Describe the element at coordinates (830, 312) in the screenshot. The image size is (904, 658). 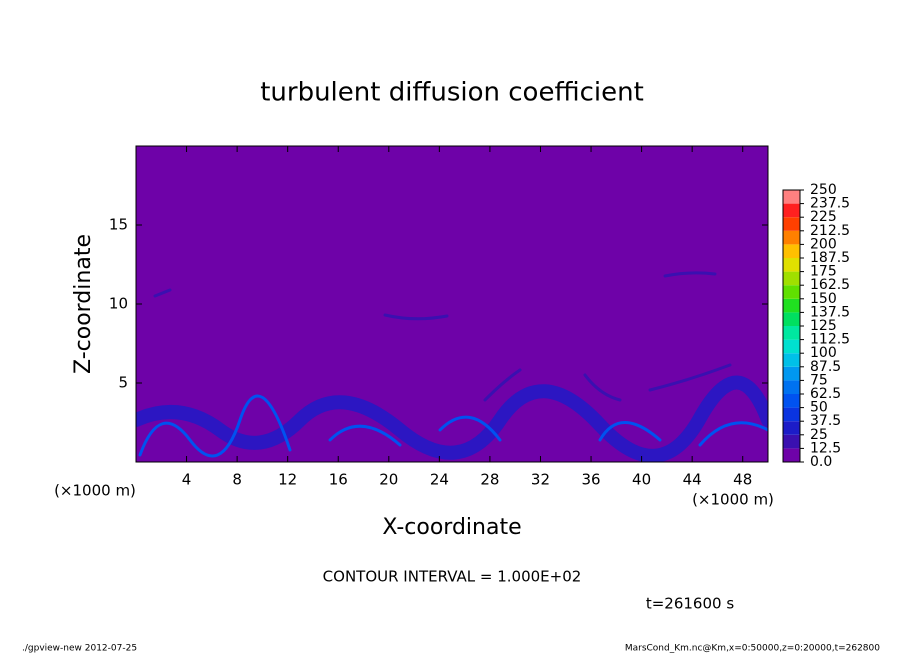
I see `colorbar-label: 137.5` at that location.